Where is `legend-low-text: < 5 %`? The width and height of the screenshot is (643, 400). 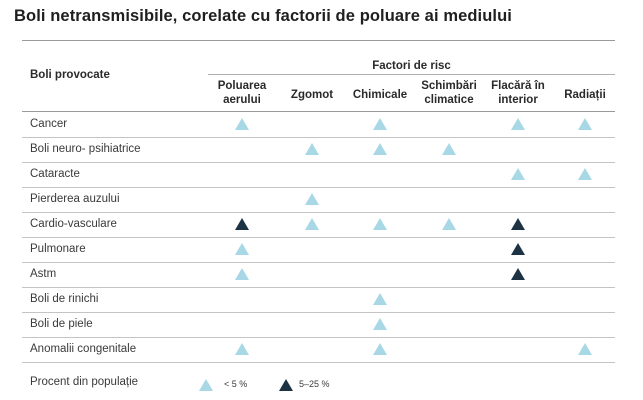 legend-low-text: < 5 % is located at coordinates (236, 384).